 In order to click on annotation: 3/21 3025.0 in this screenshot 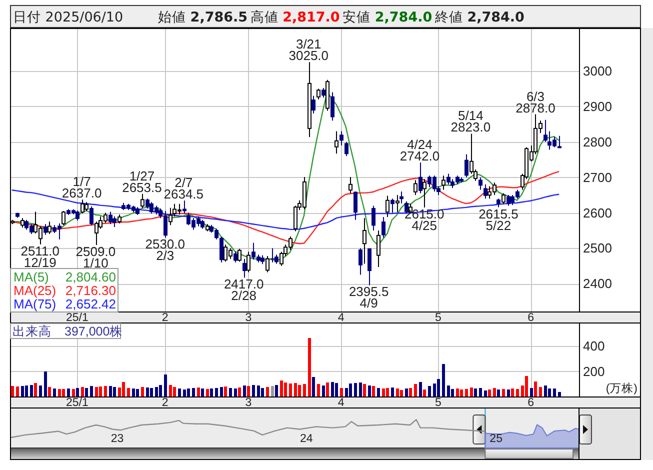, I will do `click(308, 50)`.